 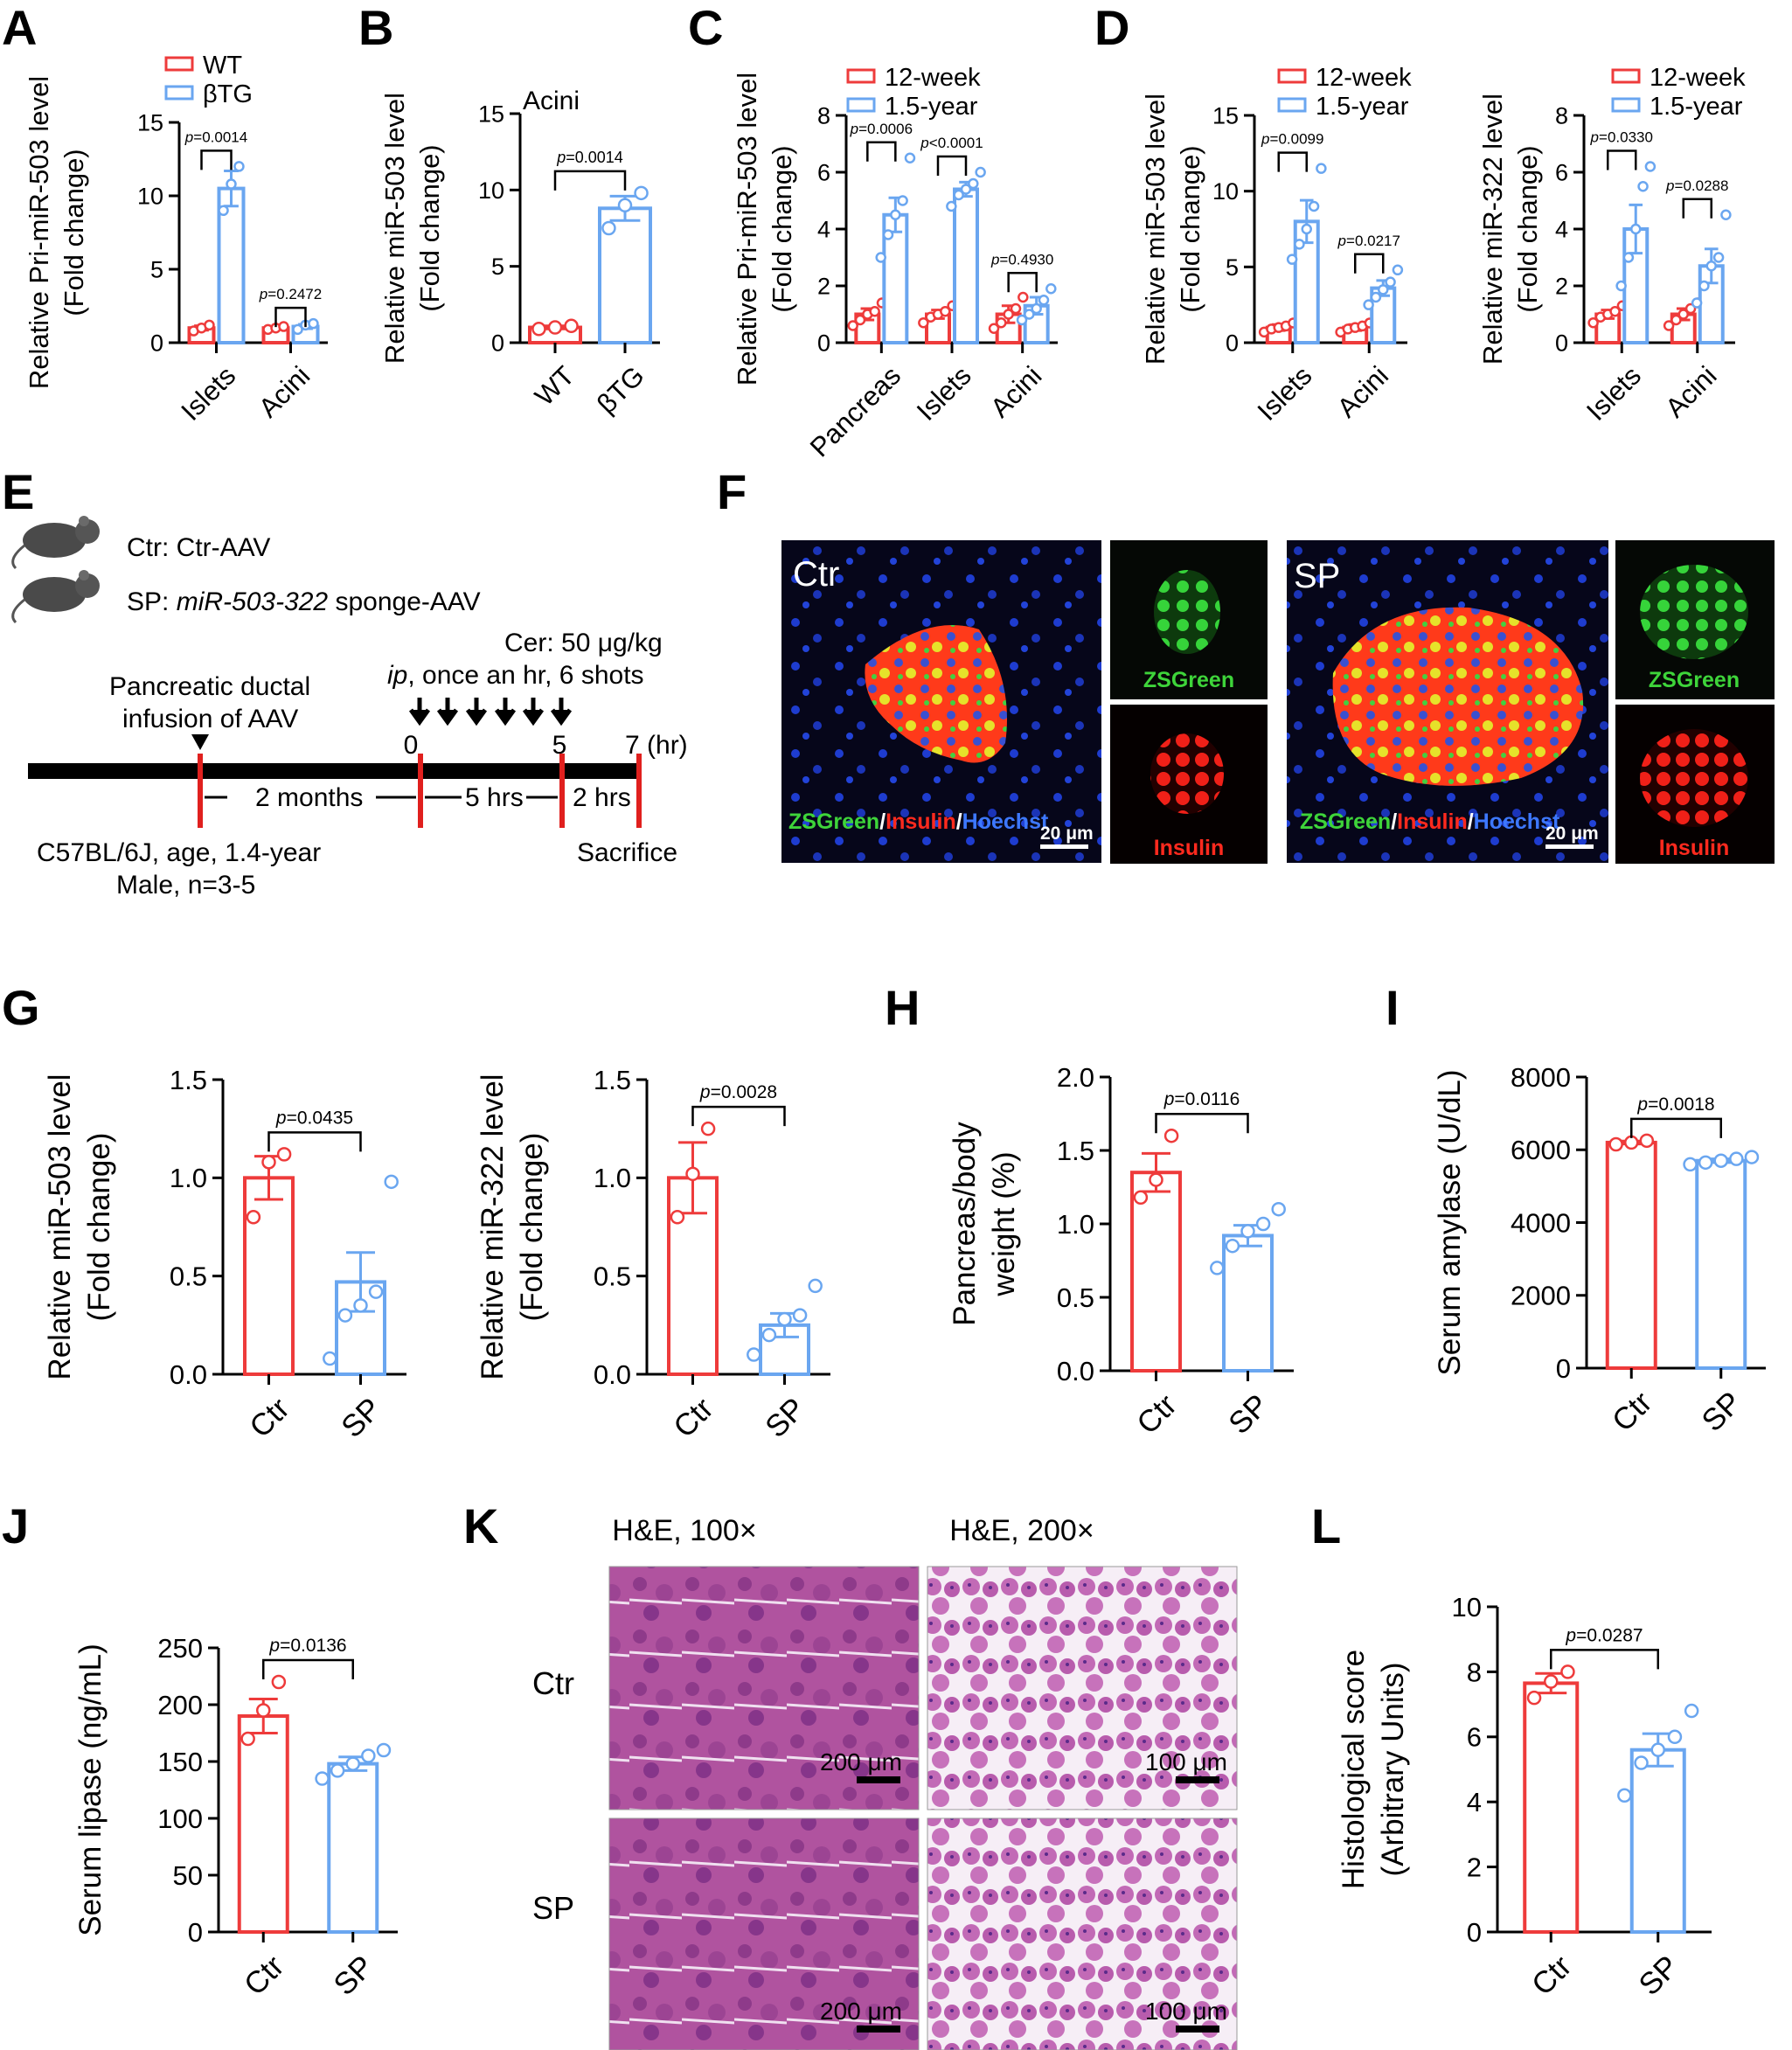 What do you see at coordinates (490, 712) in the screenshot?
I see `injection-arrows` at bounding box center [490, 712].